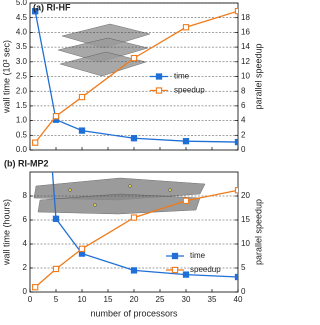 Image resolution: width=320 pixels, height=325 pixels. Describe the element at coordinates (238, 299) in the screenshot. I see `x-tick-label: 40` at that location.